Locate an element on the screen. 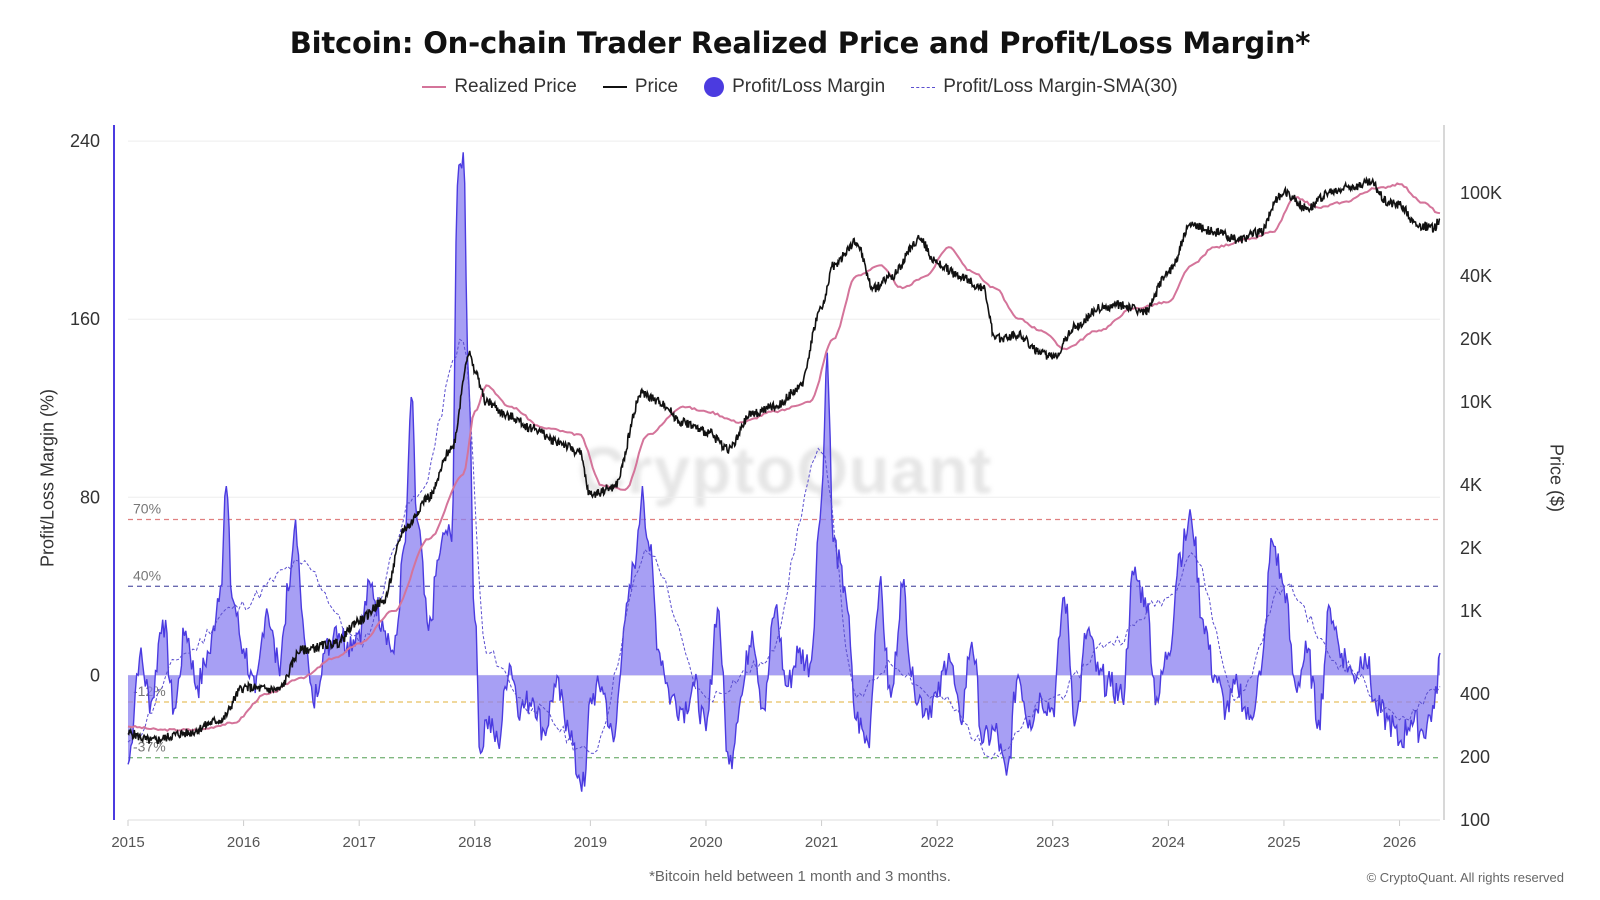 This screenshot has height=900, width=1600. watermark: CryptoQuant is located at coordinates (785, 470).